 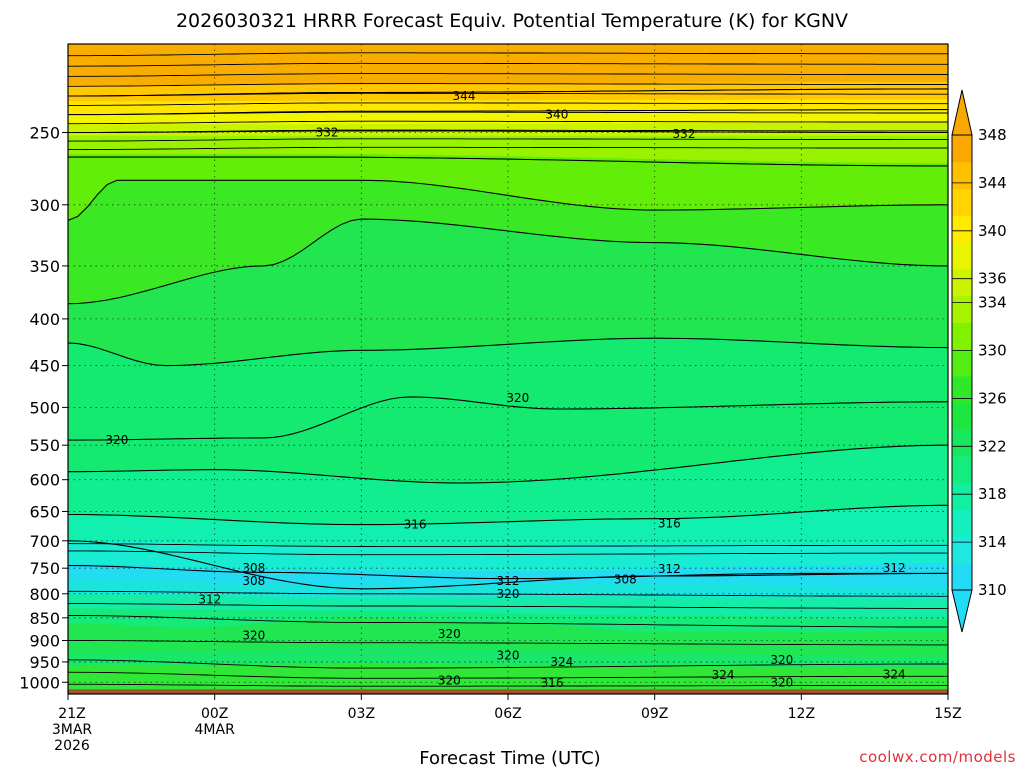 What do you see at coordinates (992, 303) in the screenshot?
I see `colorbar-tick-label: 334` at bounding box center [992, 303].